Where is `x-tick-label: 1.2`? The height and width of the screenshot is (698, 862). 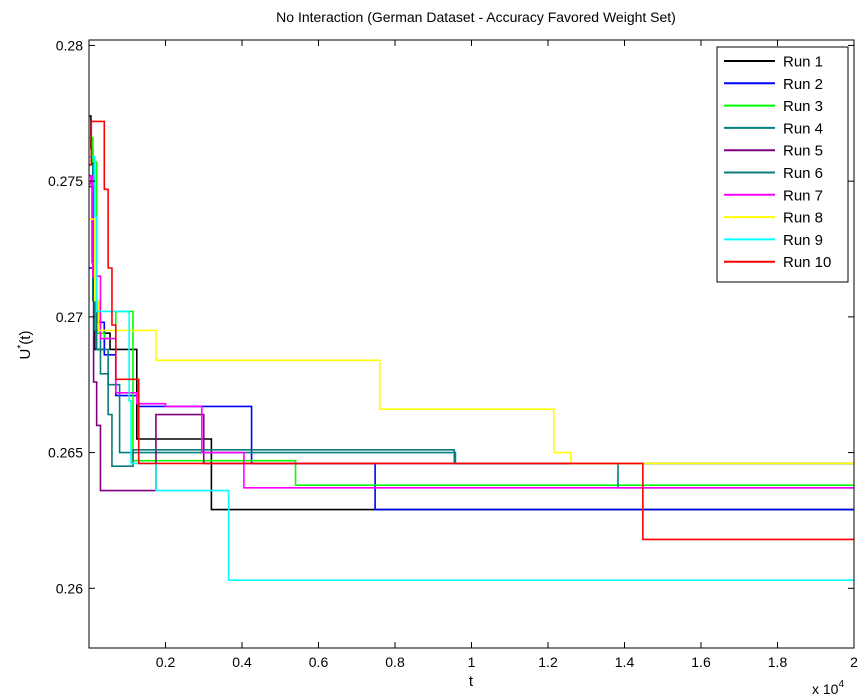
x-tick-label: 1.2 is located at coordinates (548, 662).